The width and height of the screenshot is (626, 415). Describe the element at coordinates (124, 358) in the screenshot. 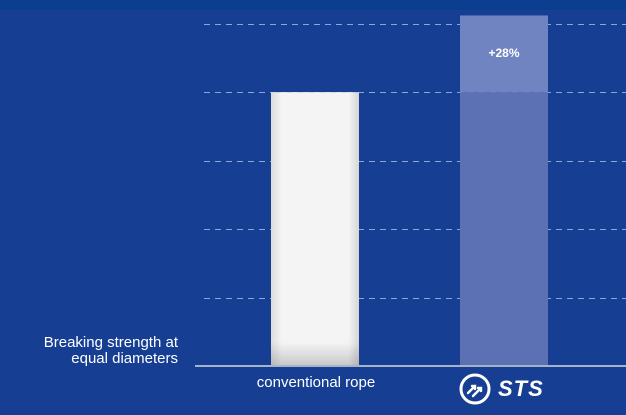

I see `y-axis-label-line-2: equal diameters` at that location.